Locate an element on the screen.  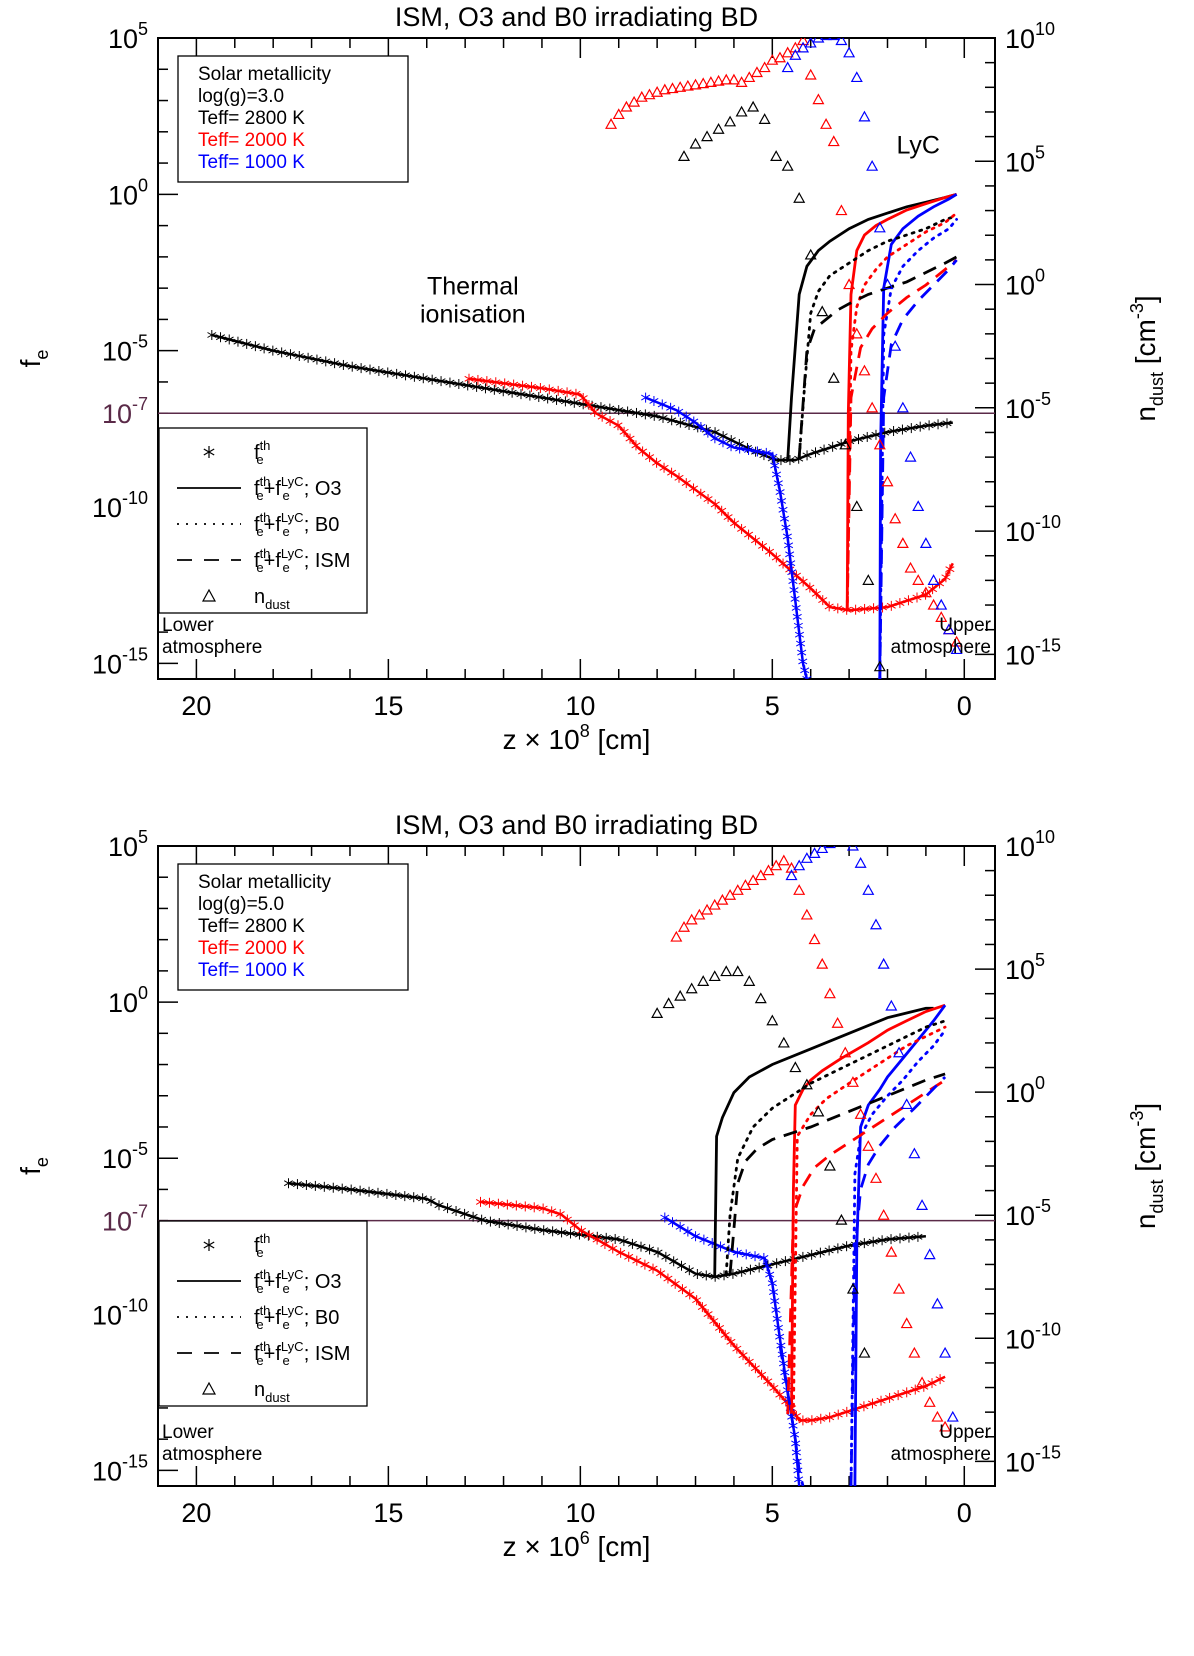
y-tick-exp: 5 is located at coordinates (143, 29).